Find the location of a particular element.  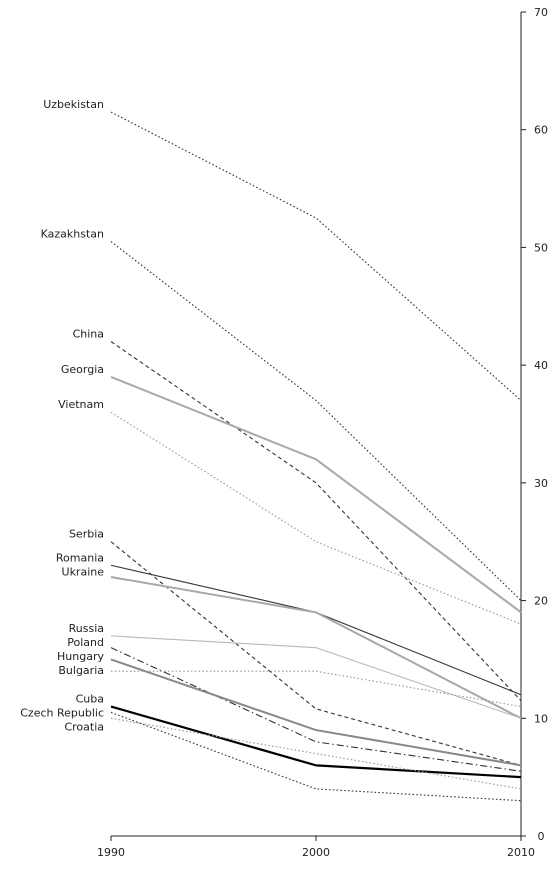

y-tick-label: 70 is located at coordinates (541, 12).